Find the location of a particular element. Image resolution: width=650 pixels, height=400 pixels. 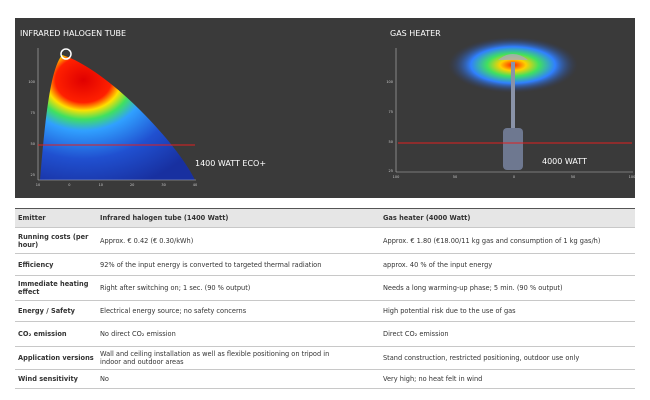

table-cell: Emitter is located at coordinates (32, 218).